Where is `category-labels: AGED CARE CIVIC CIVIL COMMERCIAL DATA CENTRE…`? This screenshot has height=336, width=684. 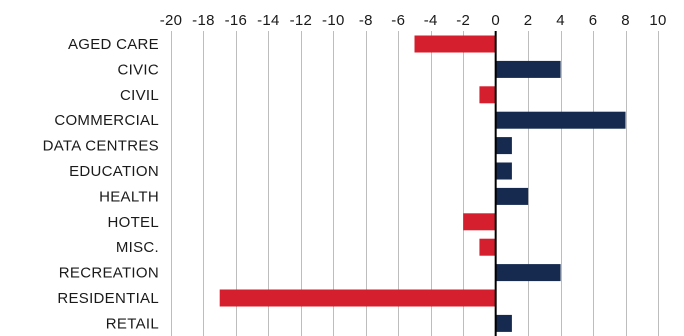 category-labels: AGED CARE CIVIC CIVIL COMMERCIAL DATA CENTRE… is located at coordinates (101, 184).